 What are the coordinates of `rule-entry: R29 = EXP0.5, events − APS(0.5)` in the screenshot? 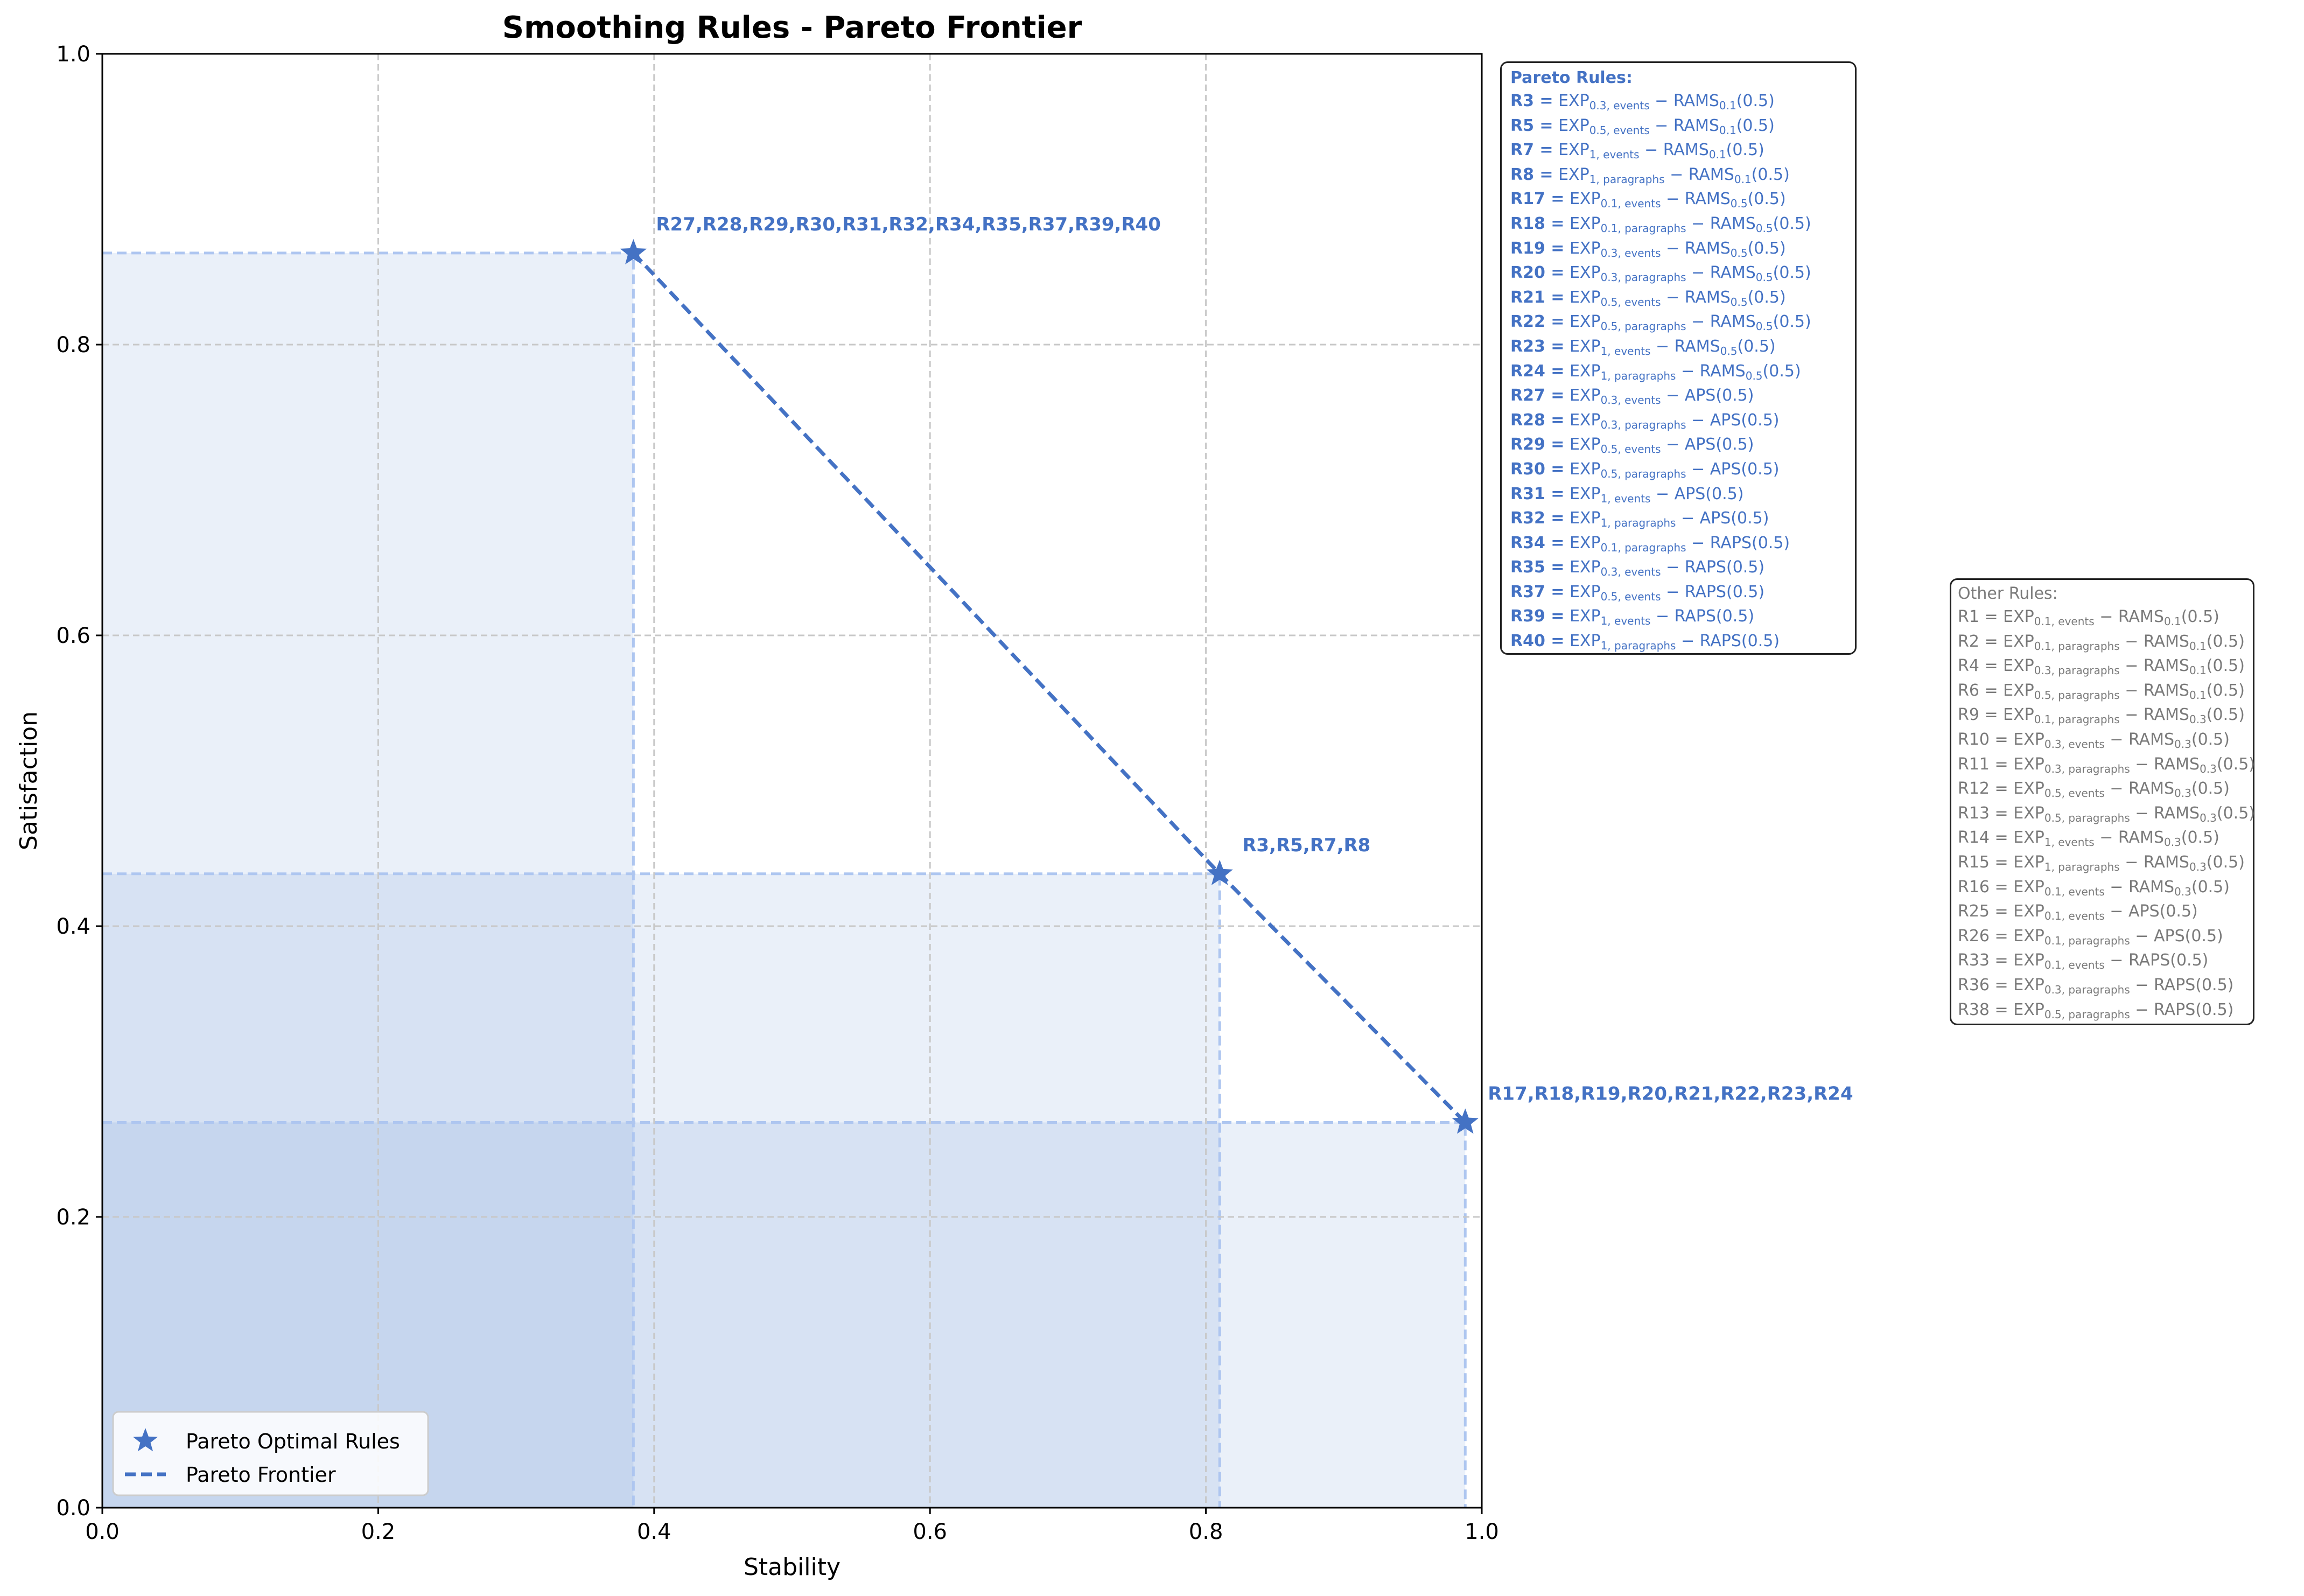 It's located at (1632, 445).